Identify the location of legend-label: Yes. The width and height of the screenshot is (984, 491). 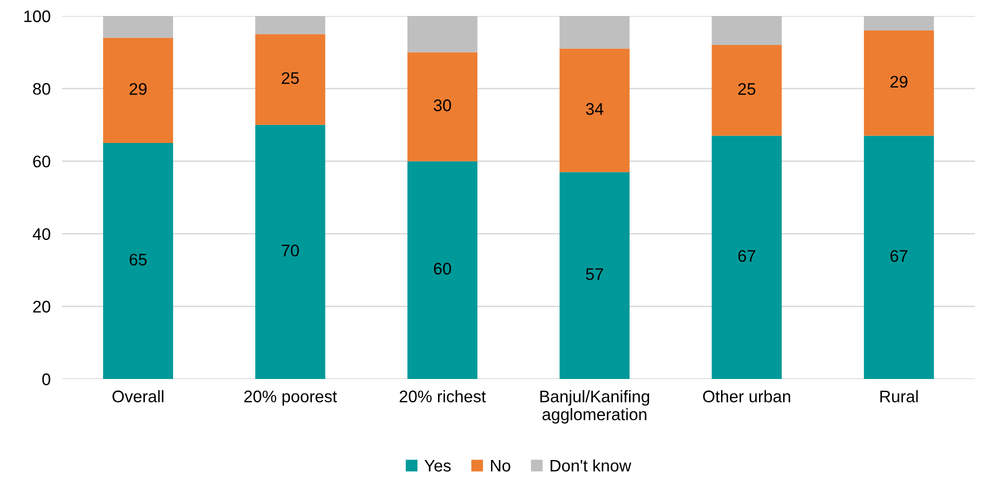
(437, 466).